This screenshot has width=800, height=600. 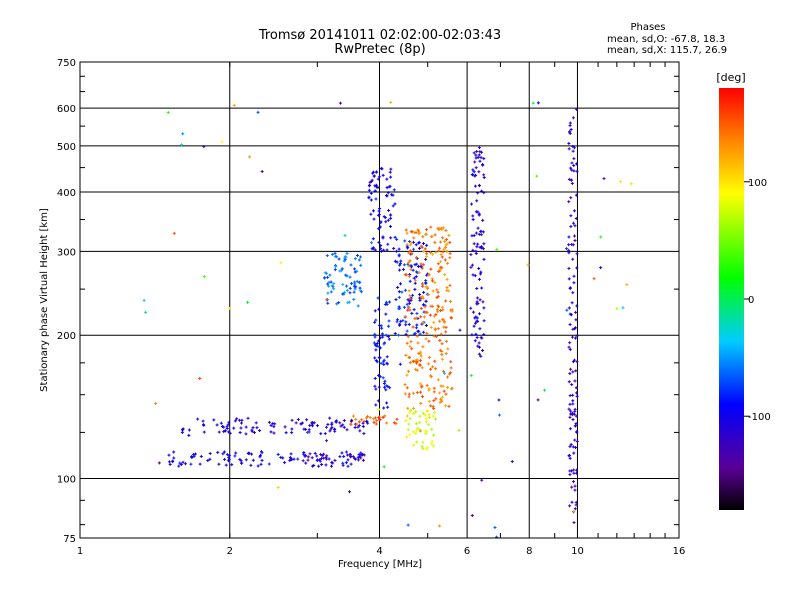 What do you see at coordinates (757, 183) in the screenshot?
I see `colorbar-tick-label: 100` at bounding box center [757, 183].